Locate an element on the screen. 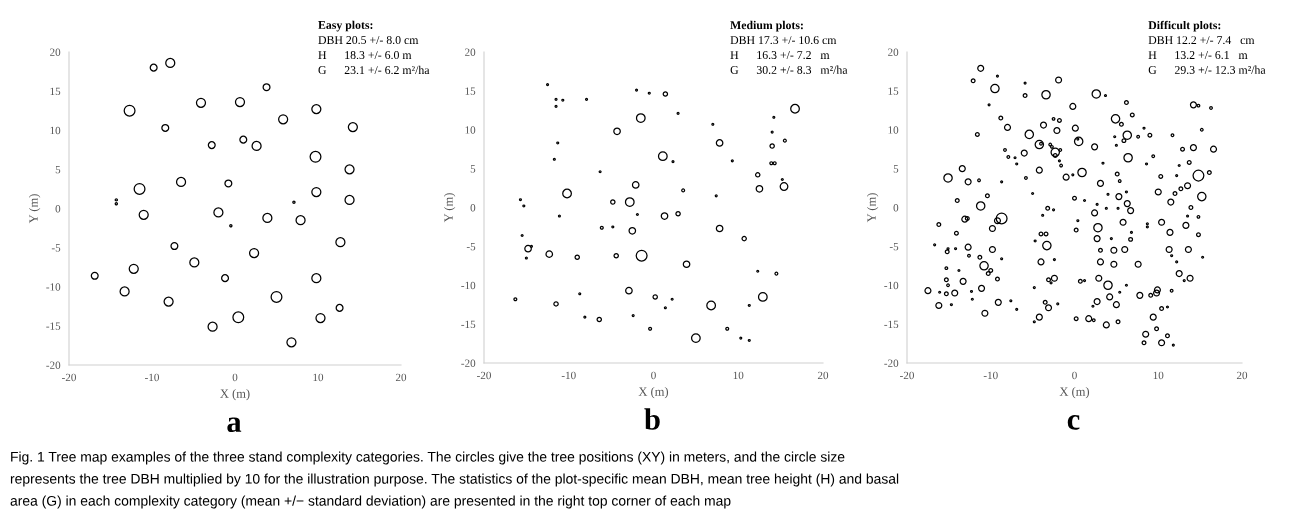 The height and width of the screenshot is (532, 1290). text: represents the tree DBH multiplied by 10 for the illustration purpose. The statistics of the plot-specific mean DBH, mean tree height (H) and basal is located at coordinates (454, 480).